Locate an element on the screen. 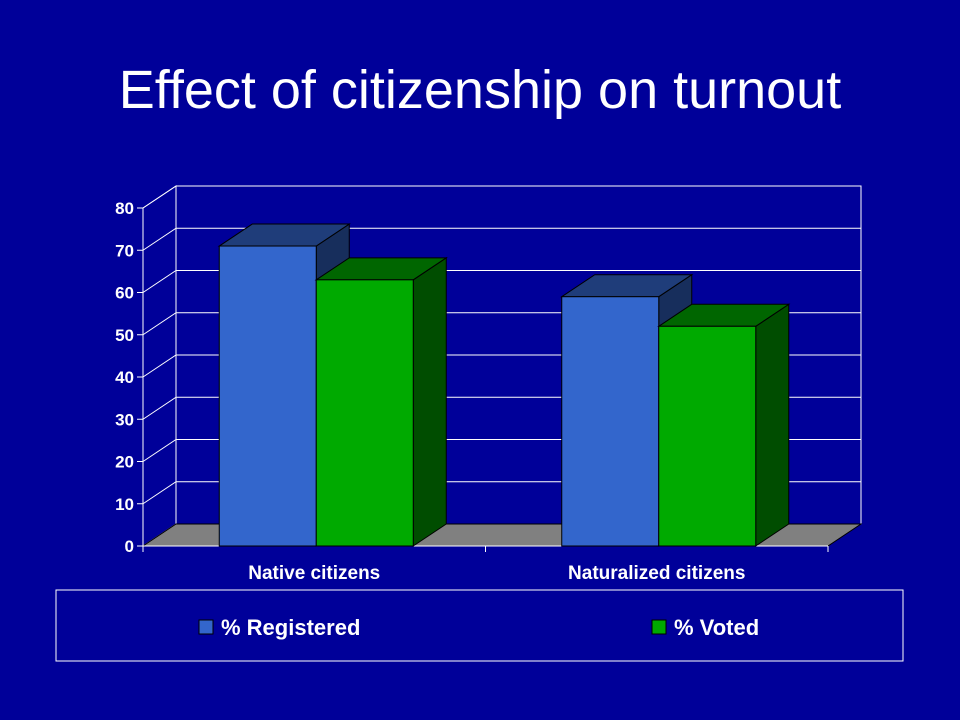 Image resolution: width=960 pixels, height=720 pixels. y-tick-label: 80 is located at coordinates (124, 208).